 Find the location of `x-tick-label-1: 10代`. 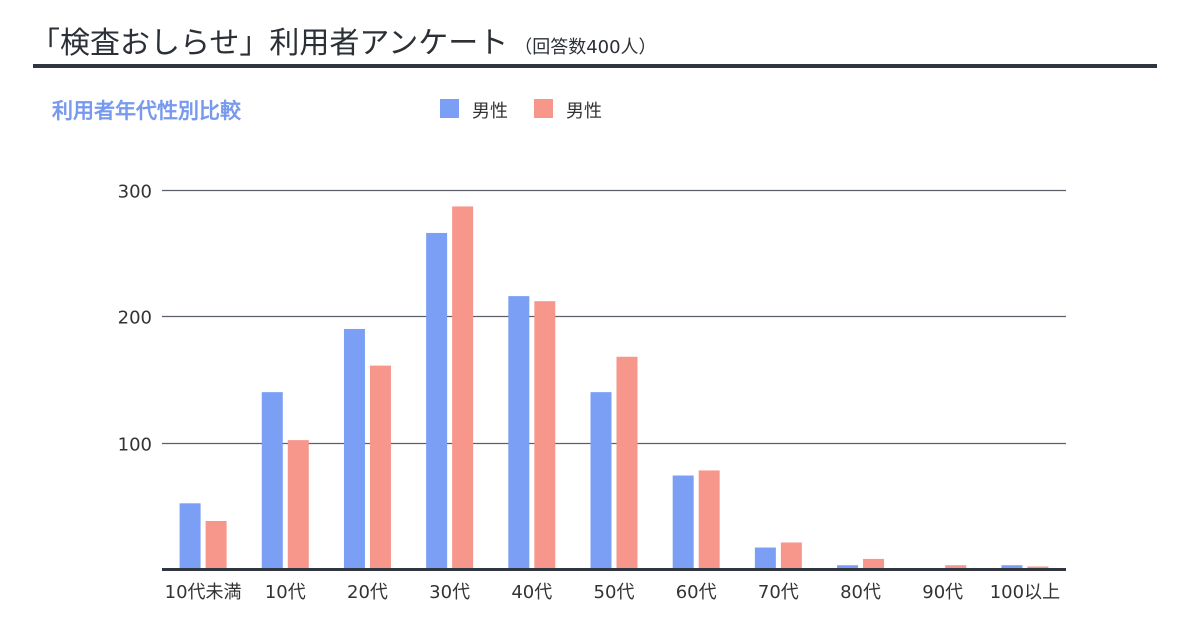

x-tick-label-1: 10代 is located at coordinates (285, 592).